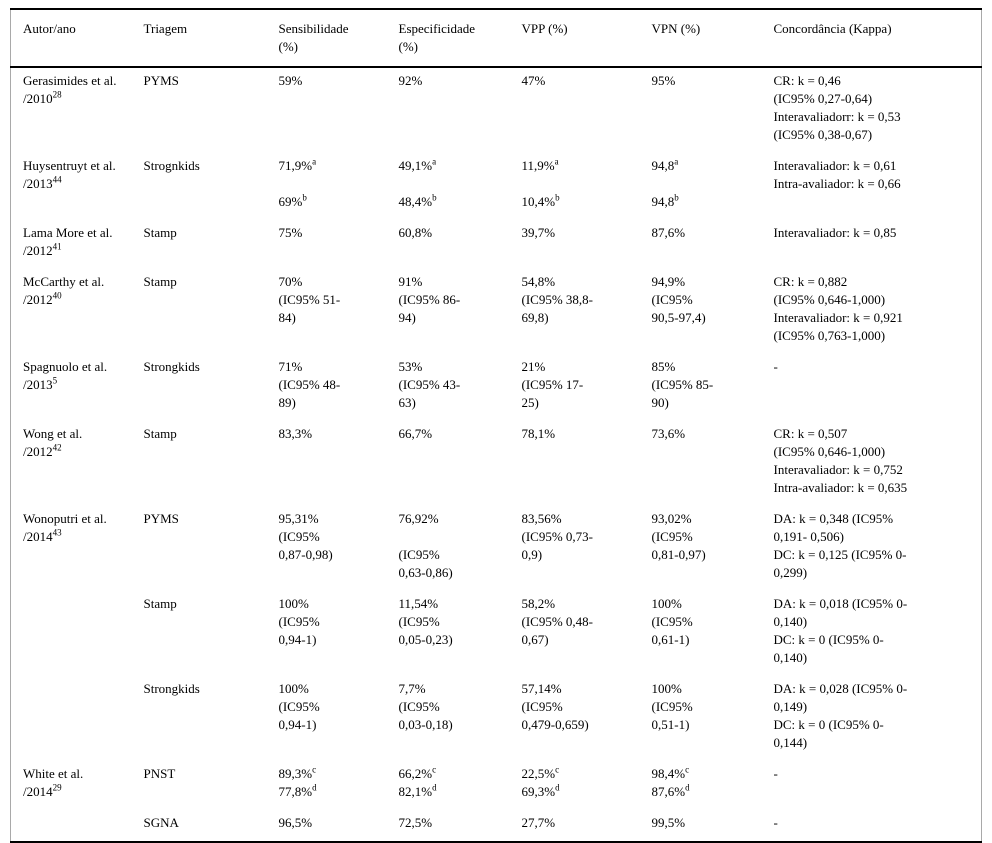  Describe the element at coordinates (670, 781) in the screenshot. I see `cell-vpn: 98,4%c 87,6%d` at that location.